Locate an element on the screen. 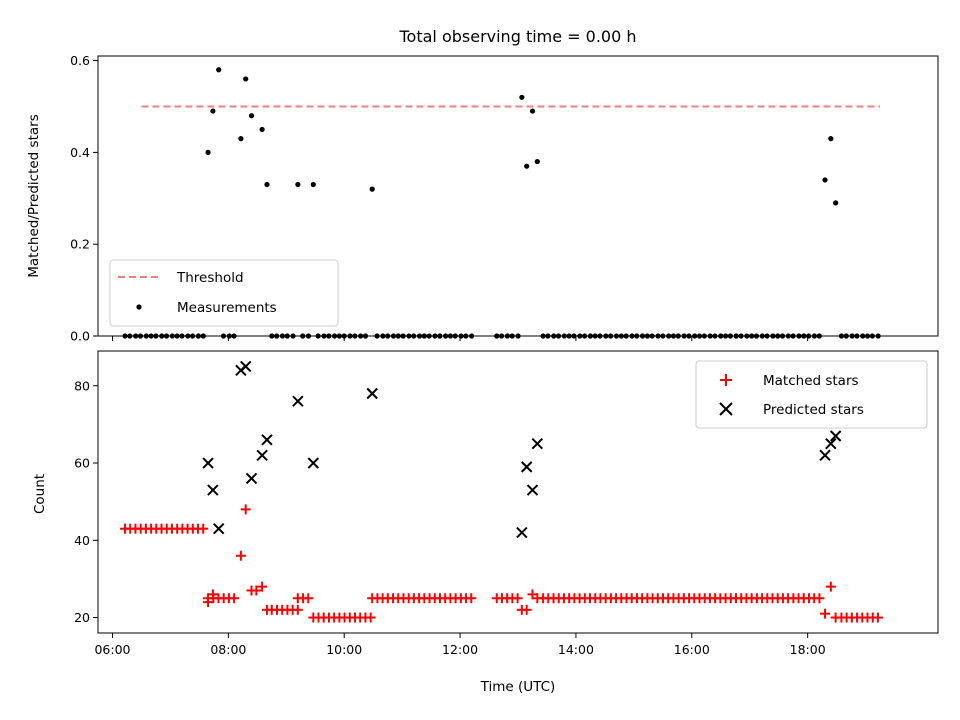  legend-predicted-label: Predicted stars is located at coordinates (813, 410).